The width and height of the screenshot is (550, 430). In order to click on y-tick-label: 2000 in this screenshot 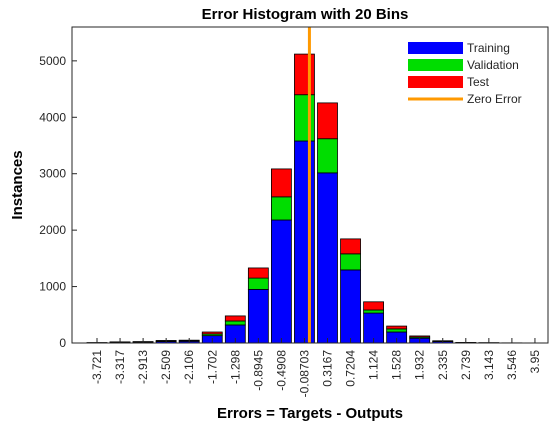, I will do `click(52, 230)`.